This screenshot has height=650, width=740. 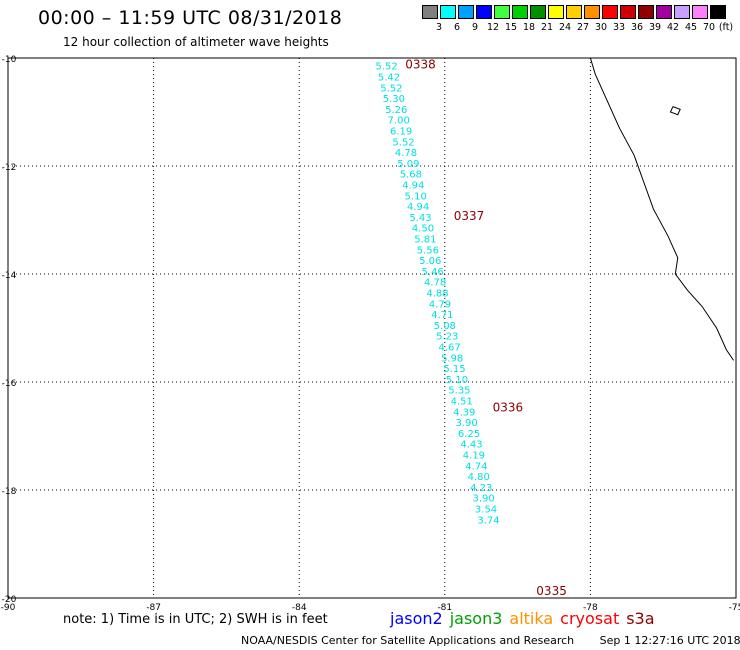 What do you see at coordinates (655, 27) in the screenshot?
I see `legend-label: 39` at bounding box center [655, 27].